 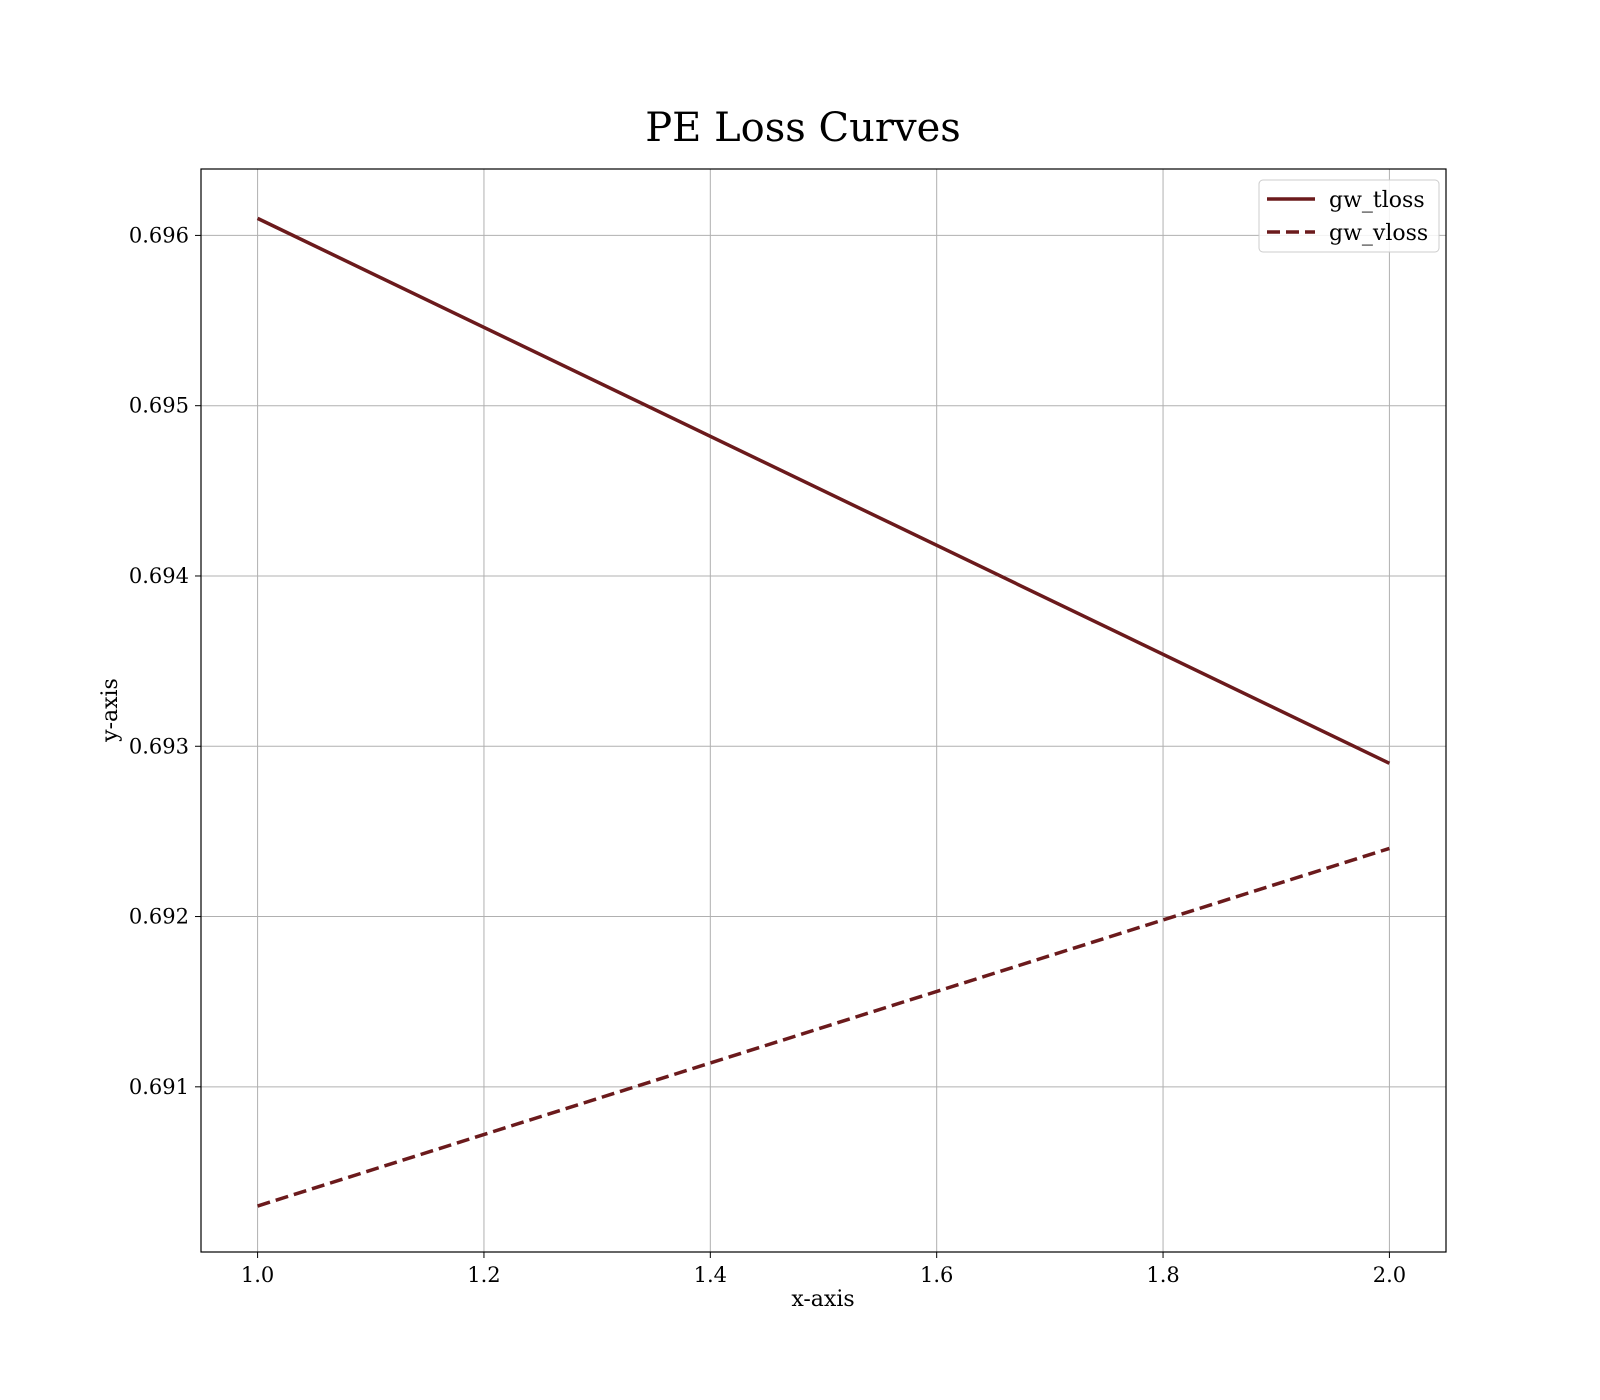 What do you see at coordinates (159, 917) in the screenshot?
I see `y-tick-label: 0.692` at bounding box center [159, 917].